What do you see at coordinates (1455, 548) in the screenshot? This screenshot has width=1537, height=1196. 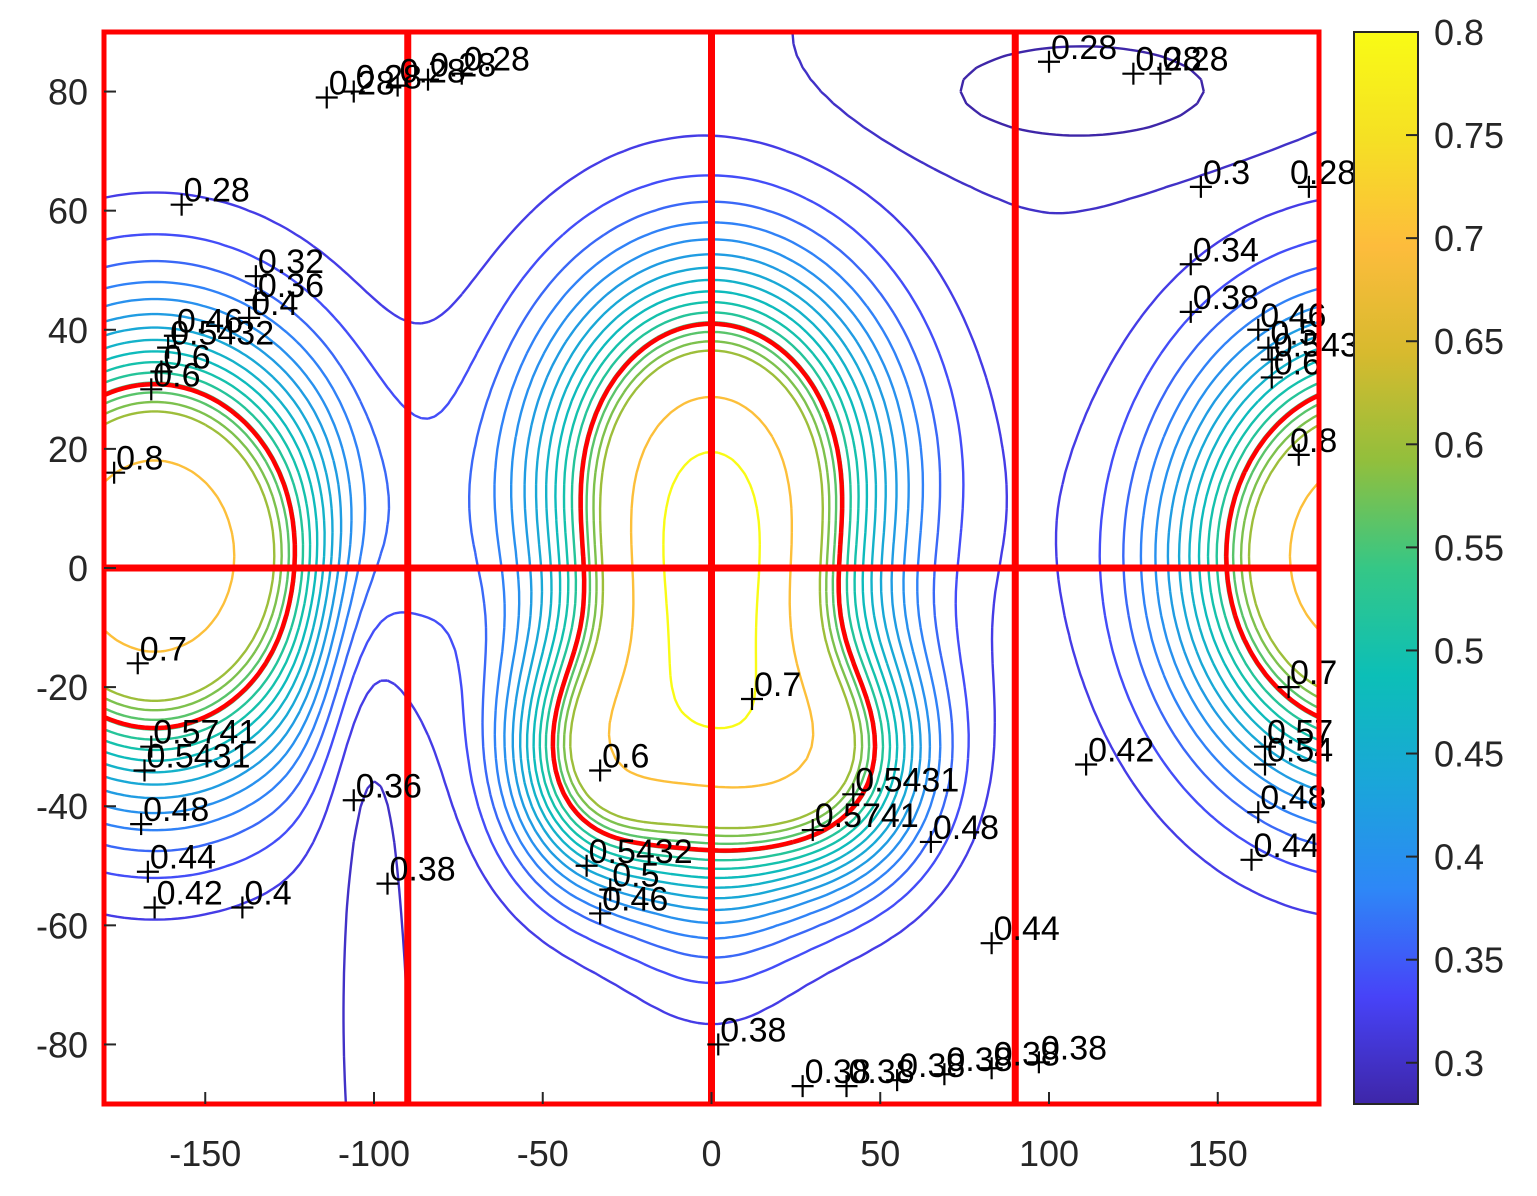 I see `colorbar-ticks: 0.3 0.35 0.4 0.45 0.5 0.55 0.6 0.65 0.7 0.75 0.8` at bounding box center [1455, 548].